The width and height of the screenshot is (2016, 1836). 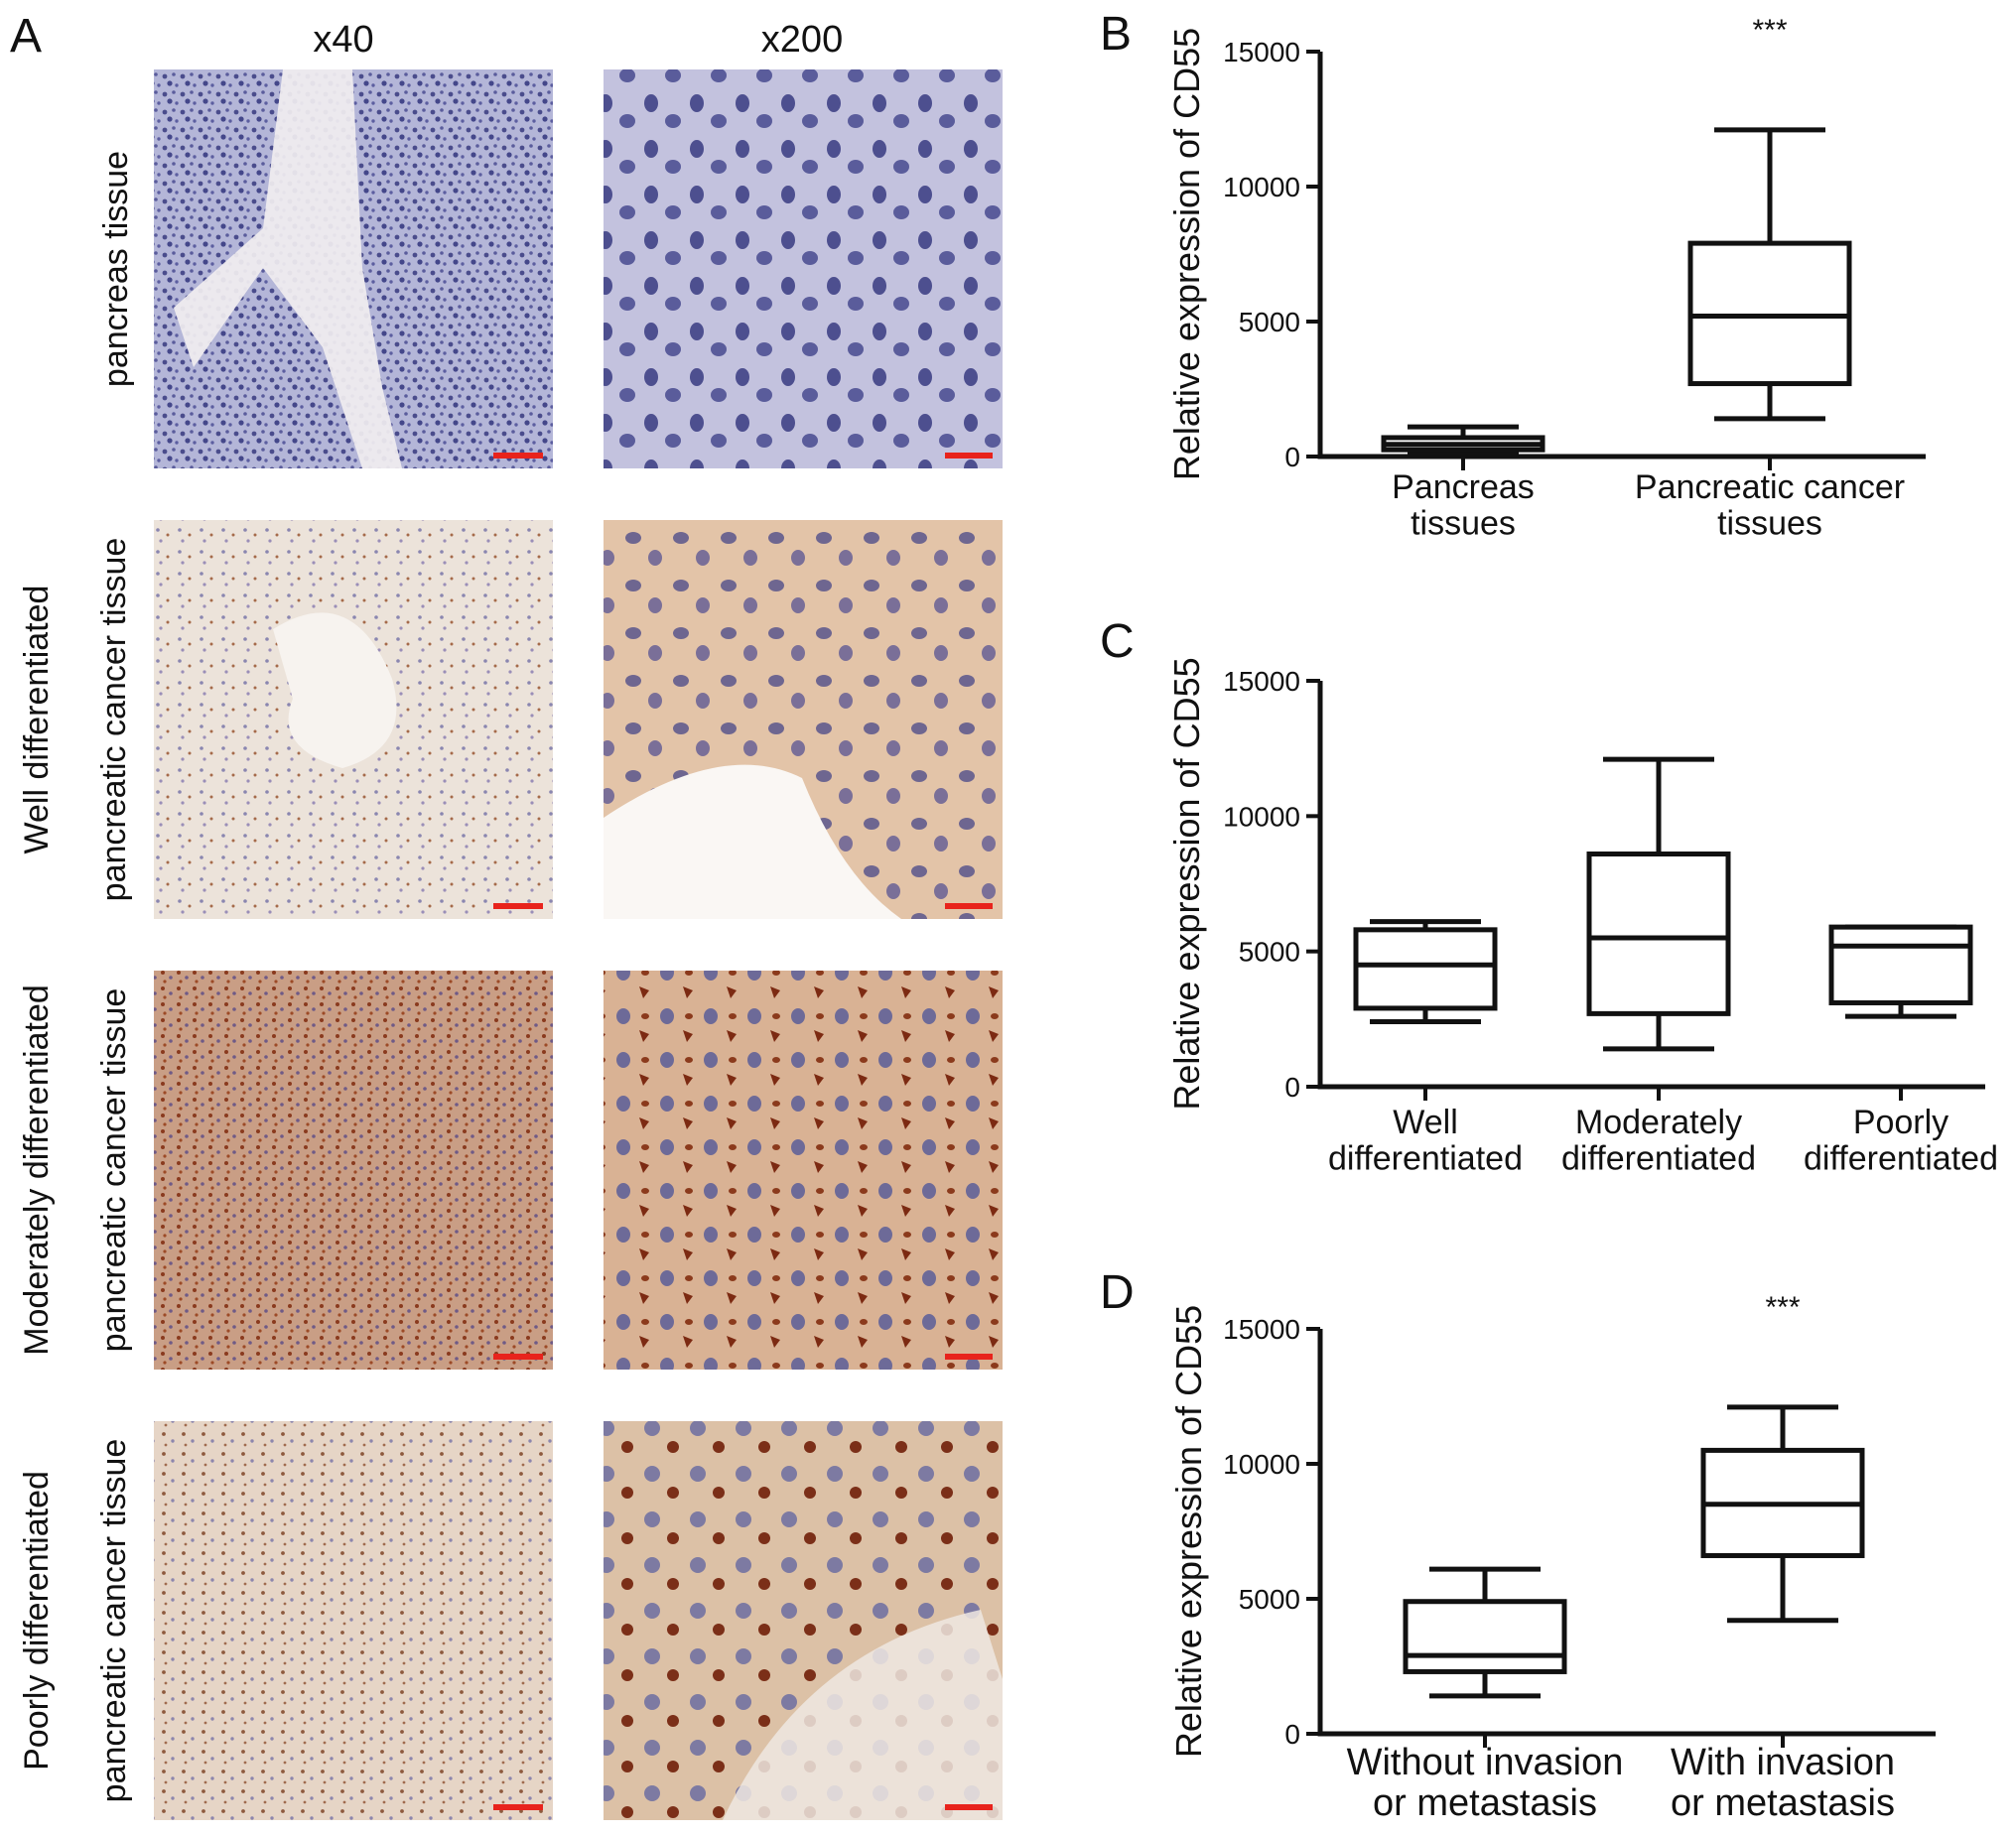 What do you see at coordinates (863, 1715) in the screenshot?
I see `stroma-region` at bounding box center [863, 1715].